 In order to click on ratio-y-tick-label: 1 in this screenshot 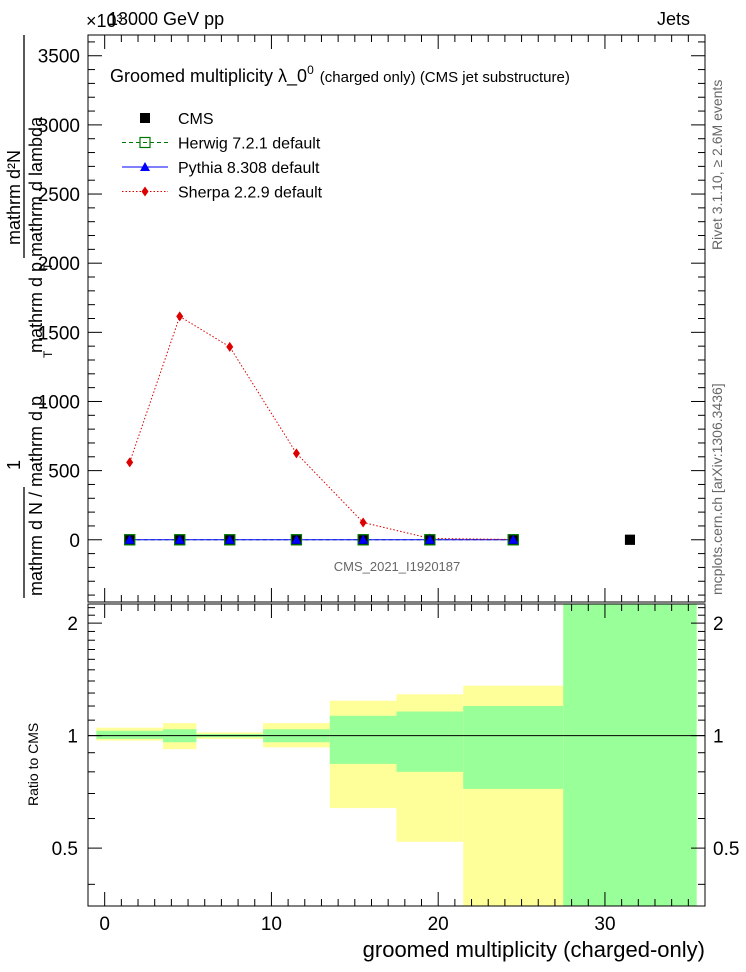, I will do `click(72, 737)`.